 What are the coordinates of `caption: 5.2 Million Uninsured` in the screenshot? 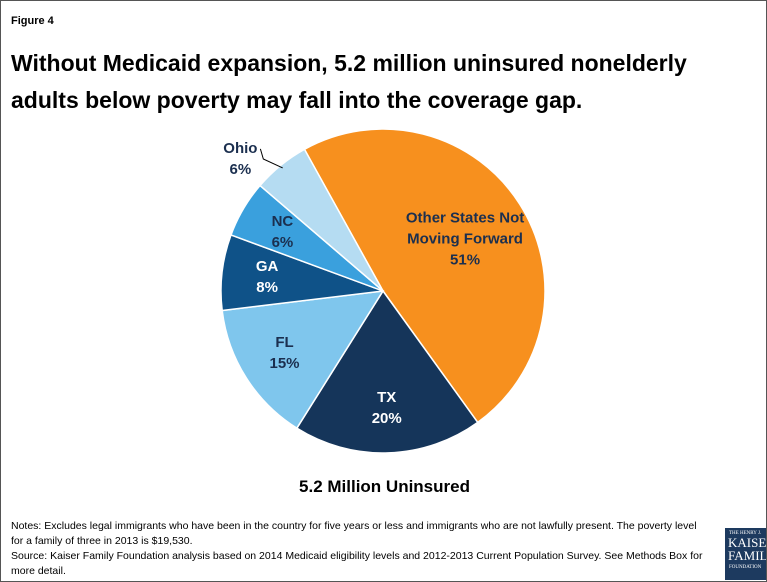 It's located at (384, 486).